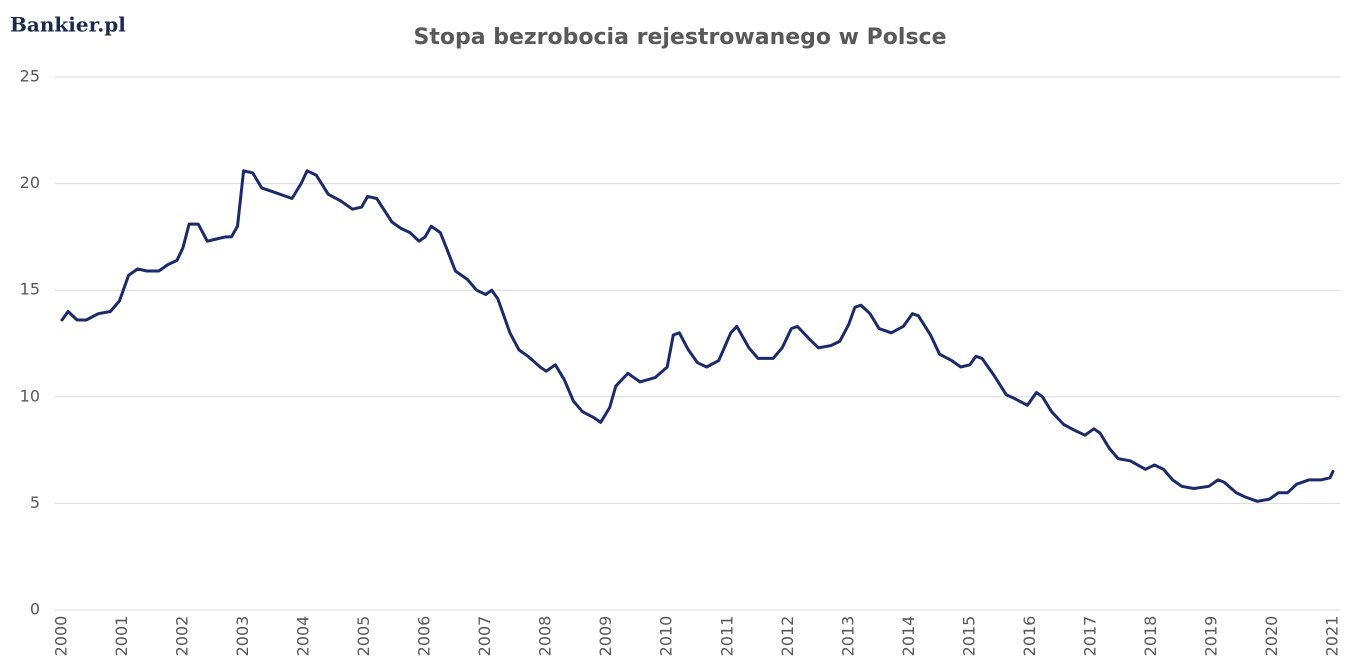 The height and width of the screenshot is (669, 1362). Describe the element at coordinates (68, 25) in the screenshot. I see `logo: Bankier.pl` at that location.